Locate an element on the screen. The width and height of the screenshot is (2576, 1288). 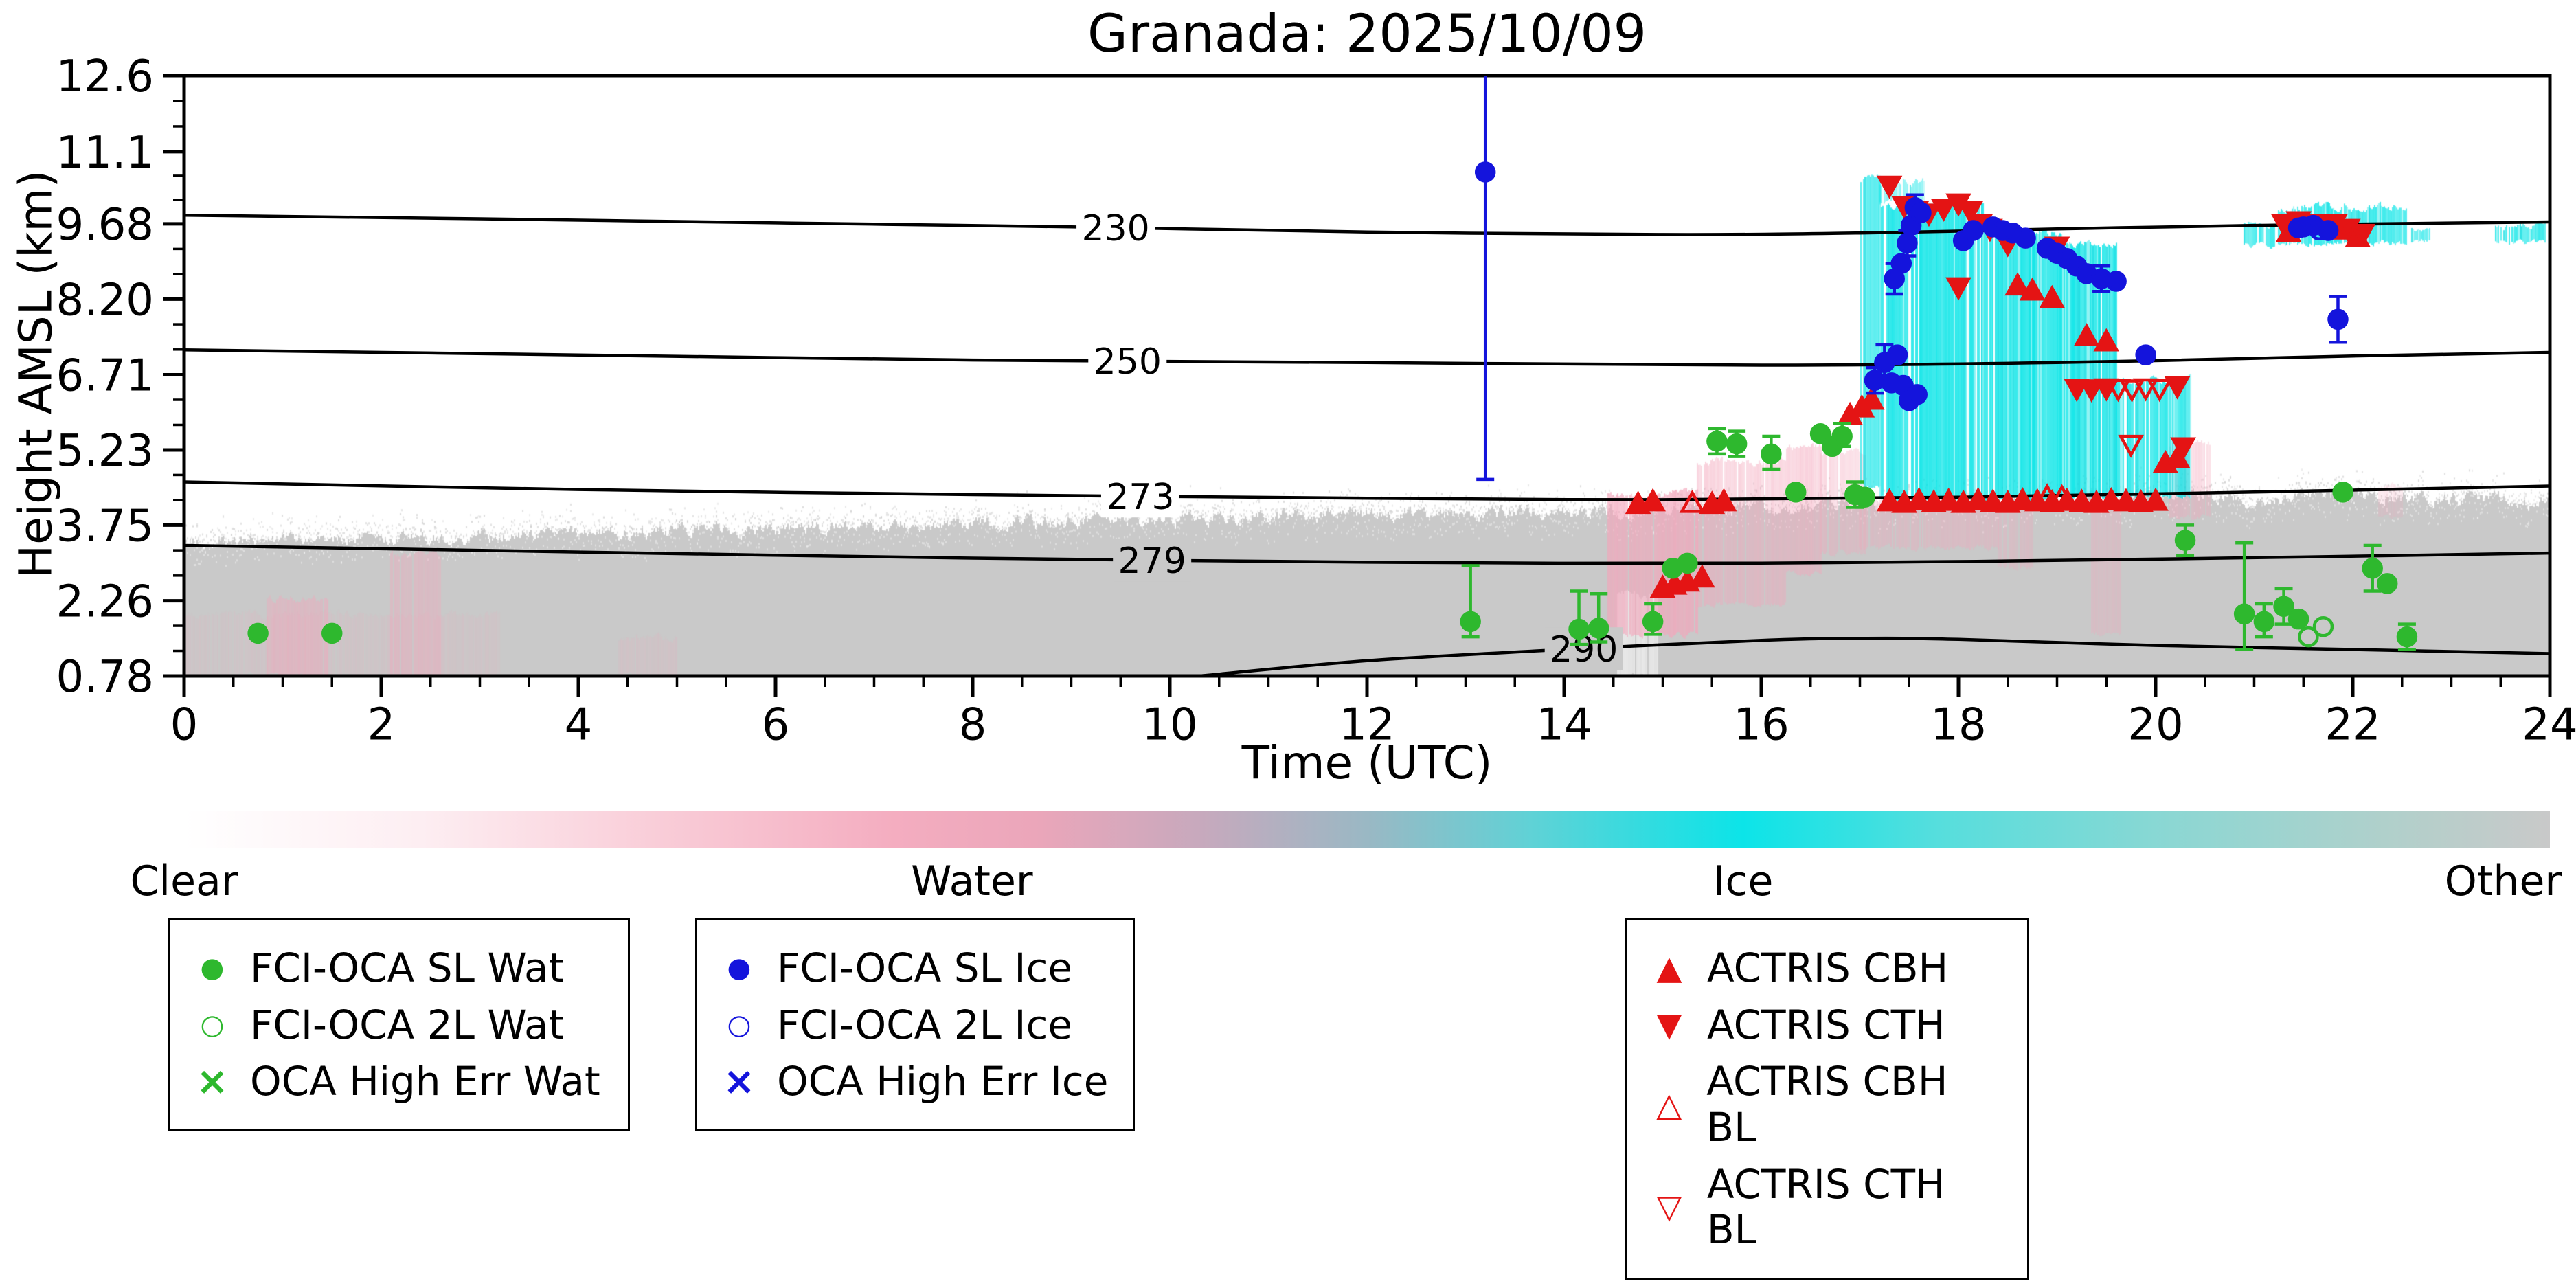
actris-cth-bl-marker-icon: ▽ is located at coordinates (1669, 1207).